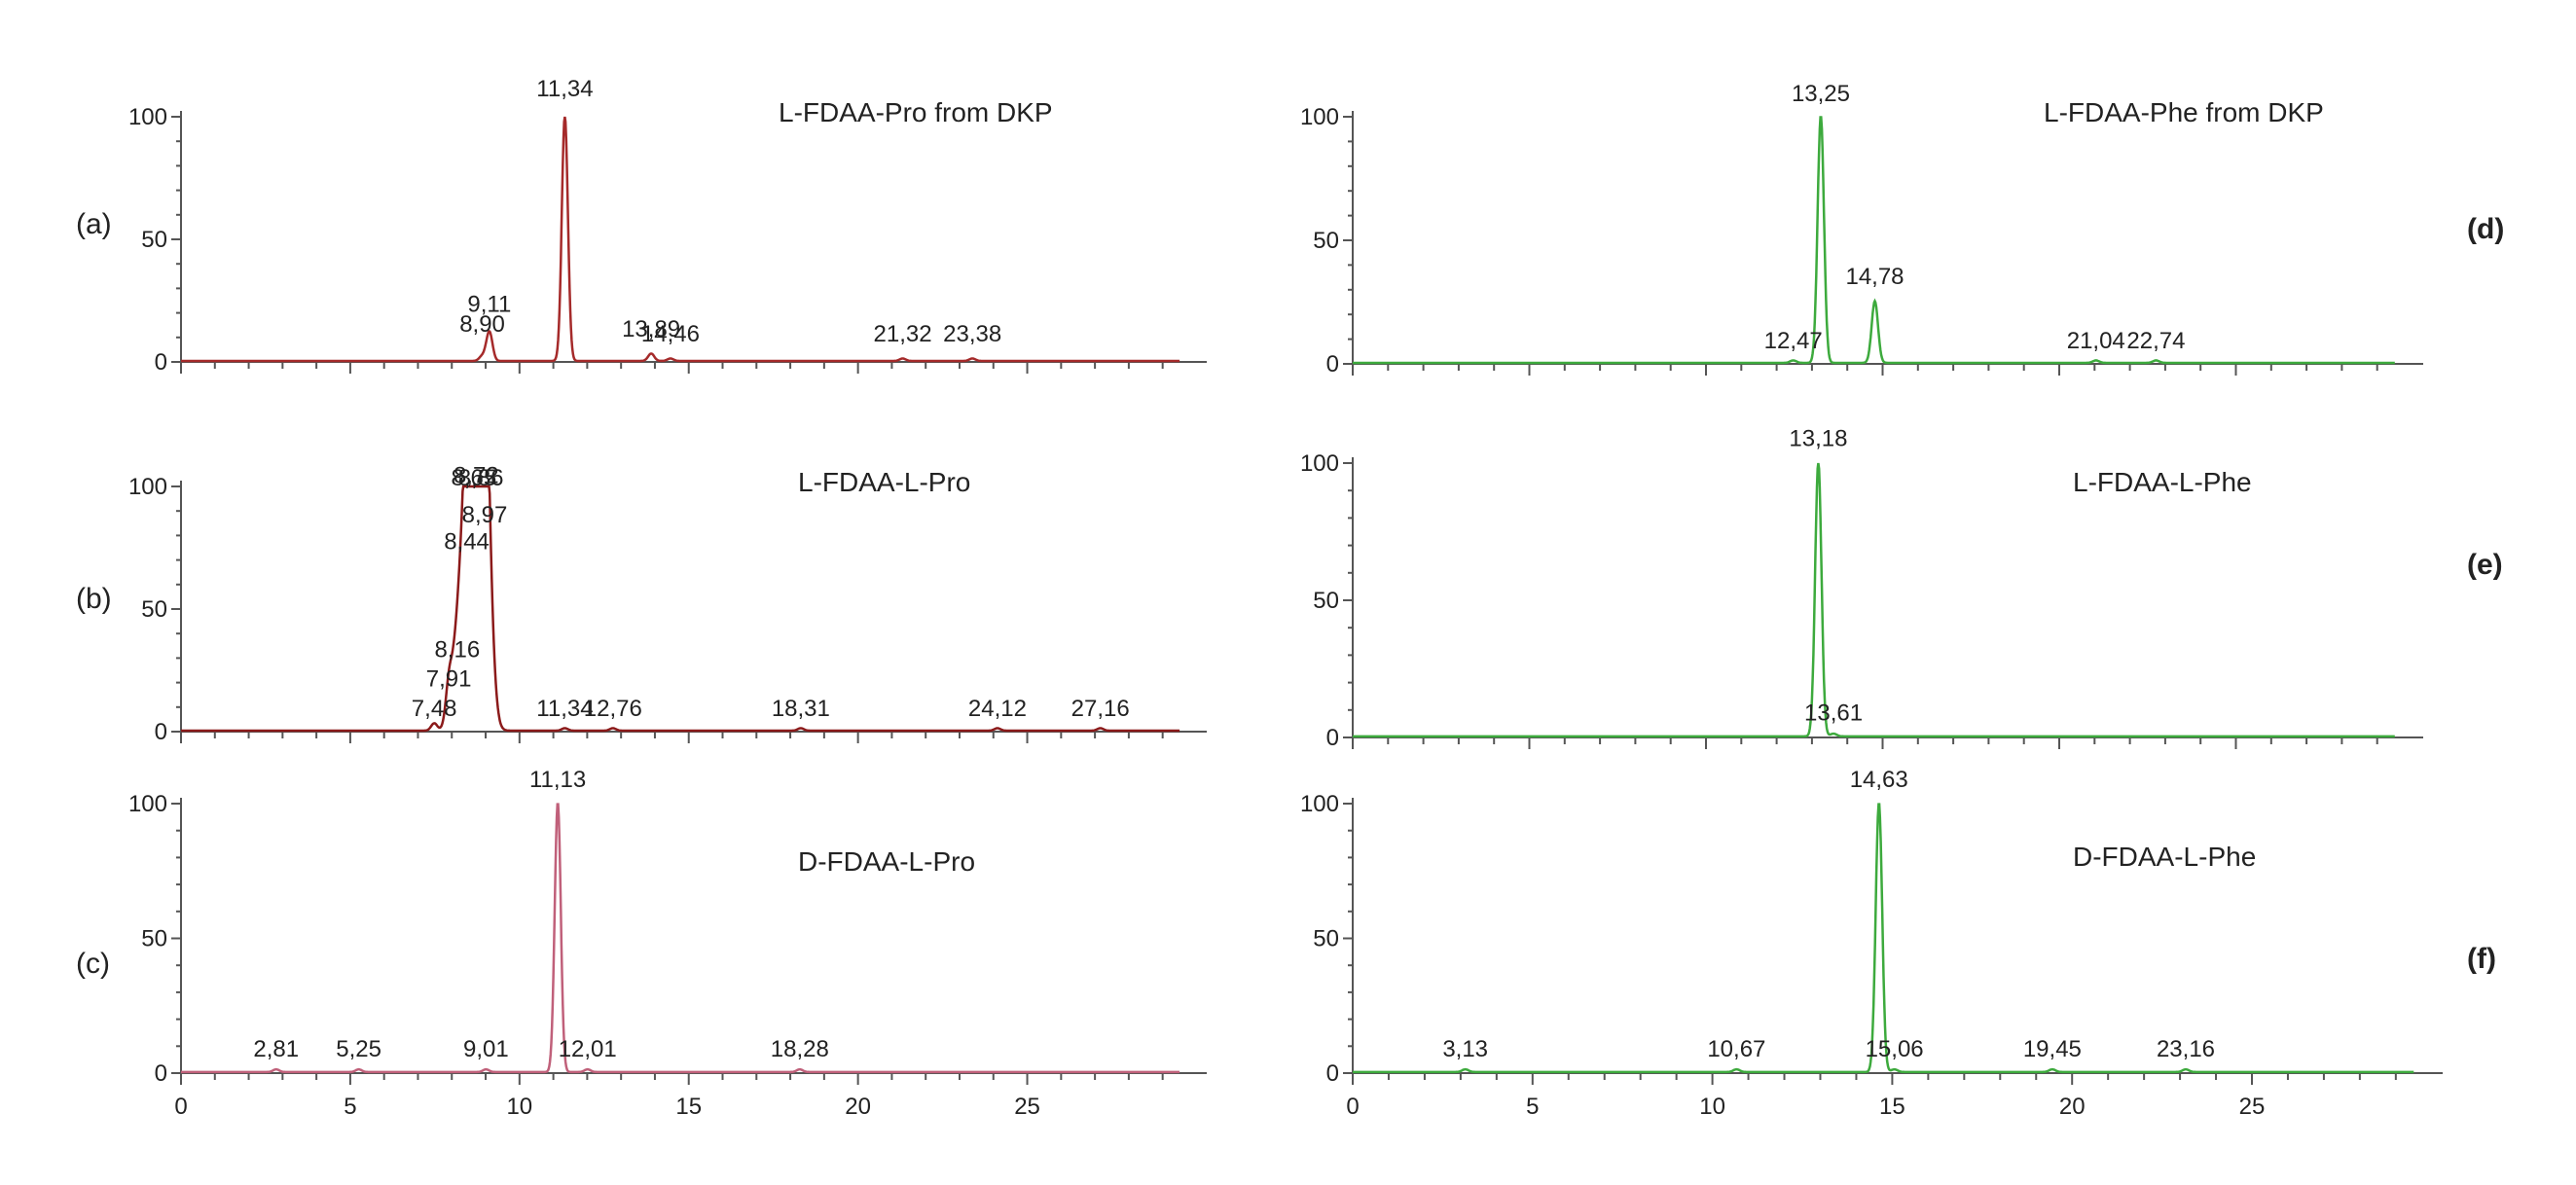 This screenshot has height=1185, width=2576. What do you see at coordinates (489, 305) in the screenshot?
I see `peak-label: 9,11` at bounding box center [489, 305].